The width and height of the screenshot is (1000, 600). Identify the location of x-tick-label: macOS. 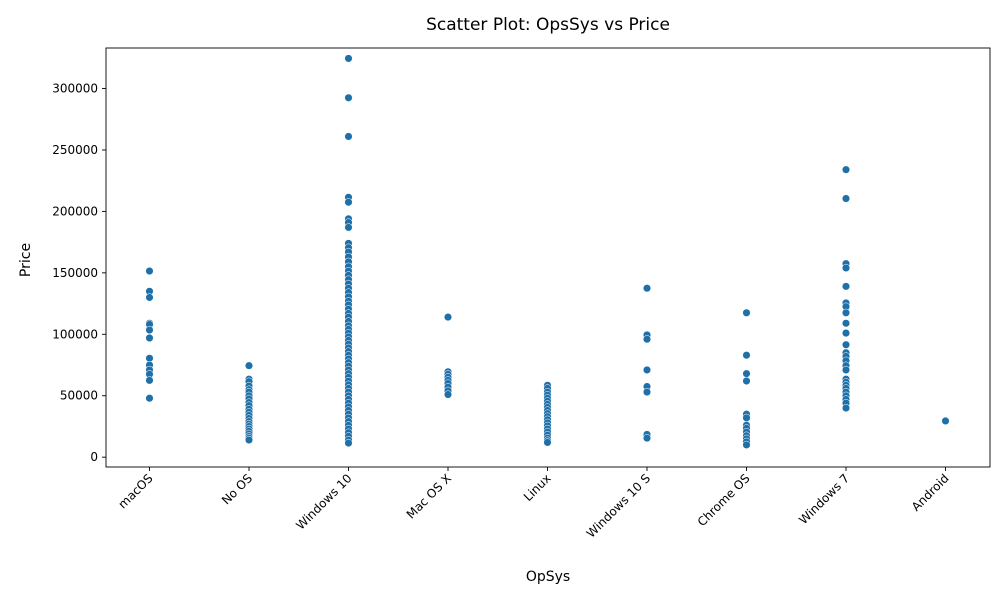
(136, 491).